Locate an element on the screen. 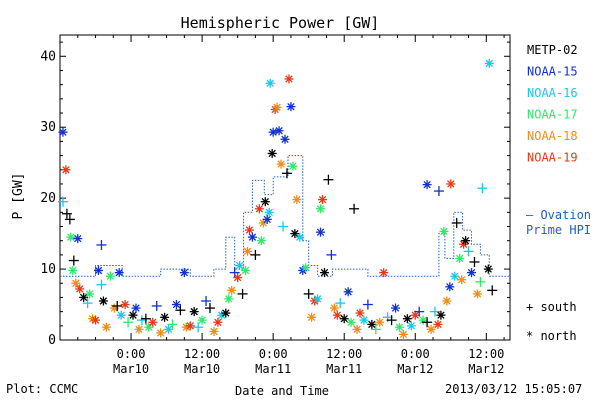 The height and width of the screenshot is (400, 600). legend-item-noaa-17: NOAA-17 is located at coordinates (552, 115).